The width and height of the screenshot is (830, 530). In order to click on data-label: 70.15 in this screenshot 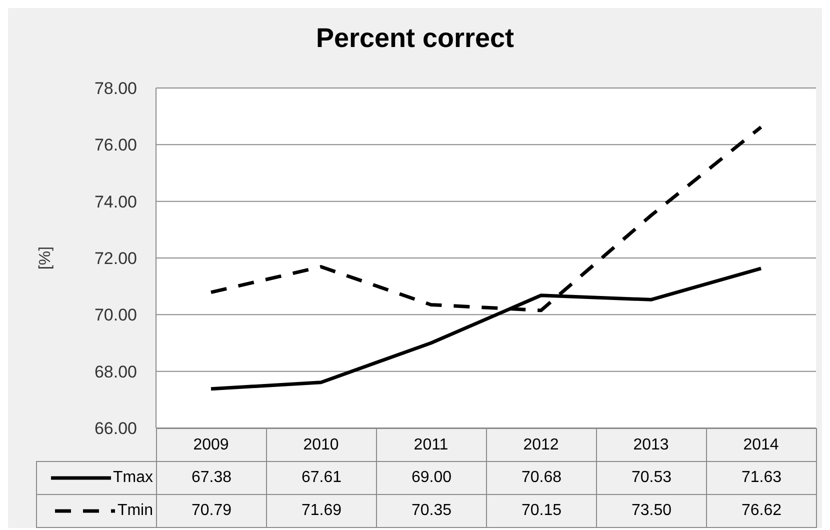, I will do `click(541, 511)`.